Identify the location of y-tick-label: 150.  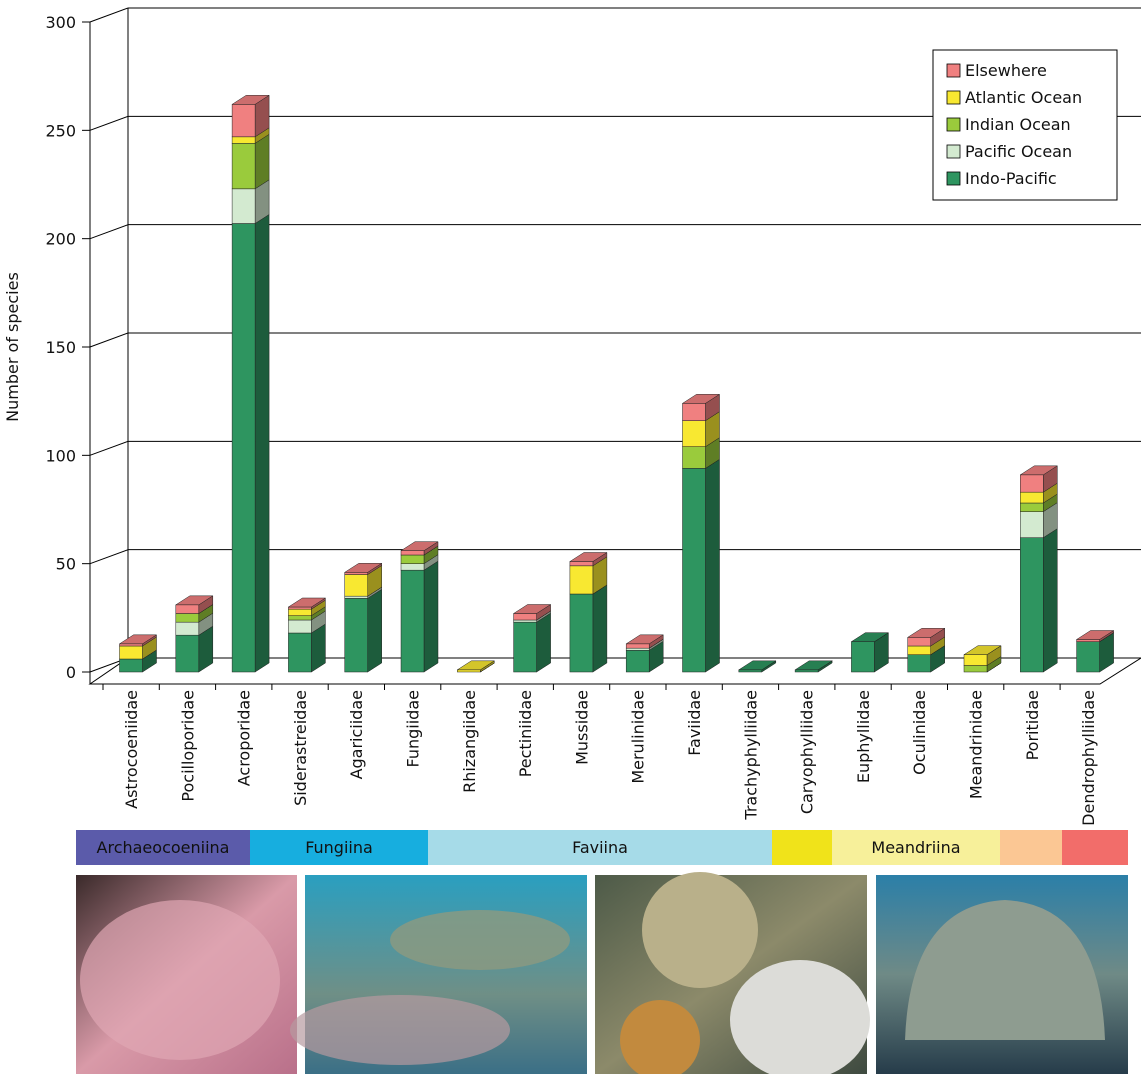
(60, 347).